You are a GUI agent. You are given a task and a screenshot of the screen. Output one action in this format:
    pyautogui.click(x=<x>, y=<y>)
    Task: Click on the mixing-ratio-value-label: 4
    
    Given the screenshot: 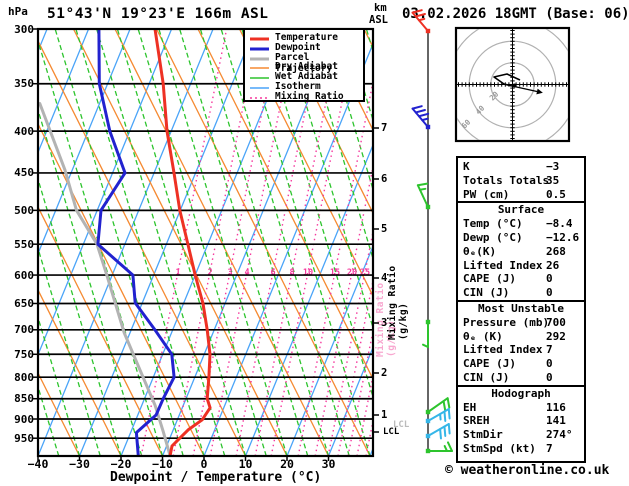 What is the action you would take?
    pyautogui.click(x=246, y=273)
    